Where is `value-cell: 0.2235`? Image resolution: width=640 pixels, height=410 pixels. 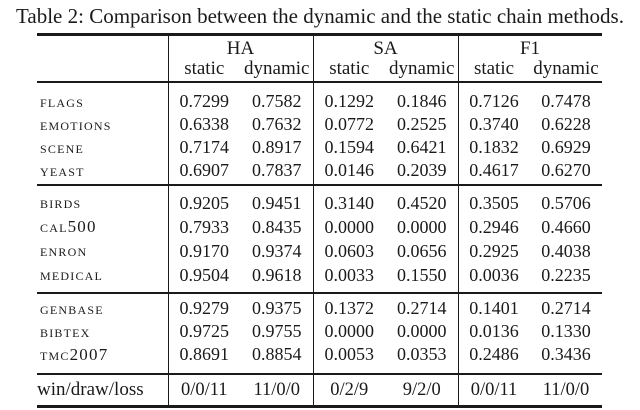 value-cell: 0.2235 is located at coordinates (566, 275).